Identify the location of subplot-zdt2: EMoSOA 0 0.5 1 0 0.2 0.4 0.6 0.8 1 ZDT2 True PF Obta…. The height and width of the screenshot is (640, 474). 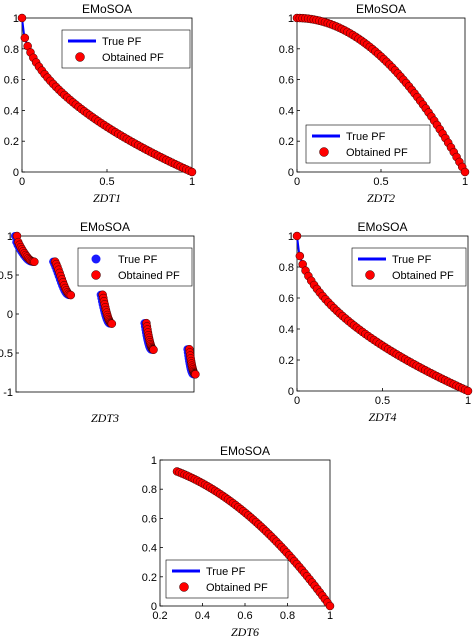
(374, 103).